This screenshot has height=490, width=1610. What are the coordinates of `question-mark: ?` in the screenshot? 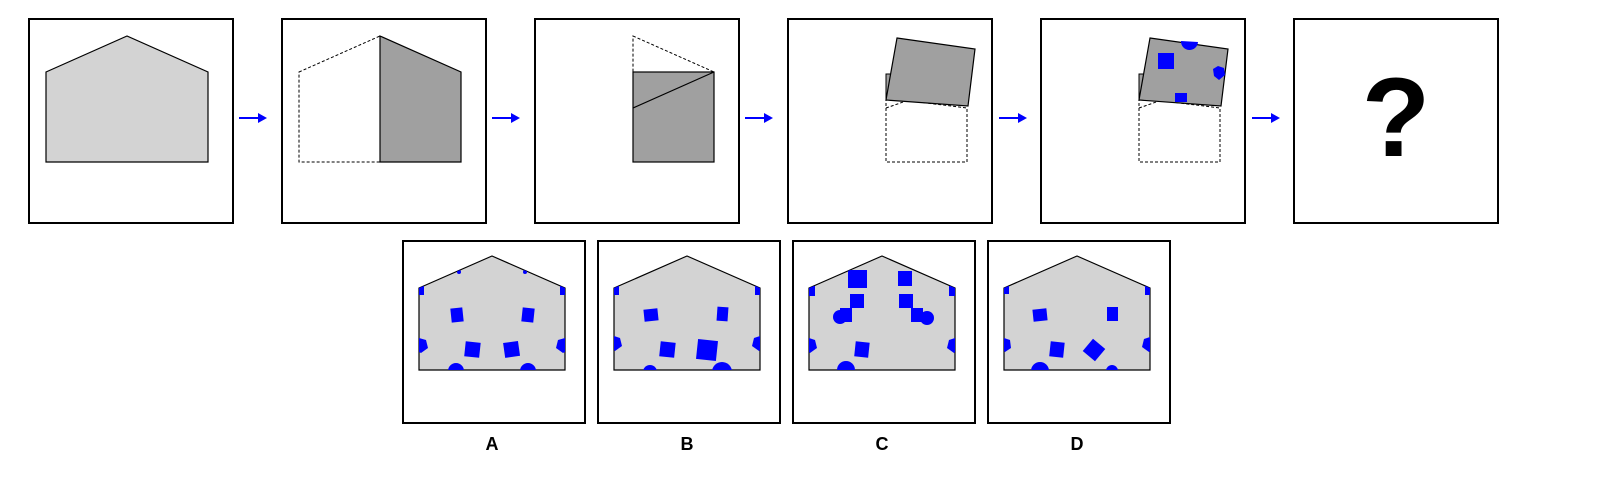 It's located at (1396, 117).